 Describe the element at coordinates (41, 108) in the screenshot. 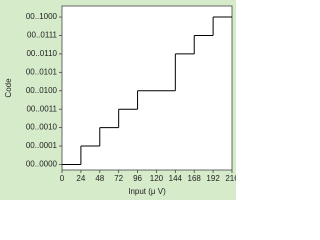

I see `y-tick-label: 00..0011` at that location.